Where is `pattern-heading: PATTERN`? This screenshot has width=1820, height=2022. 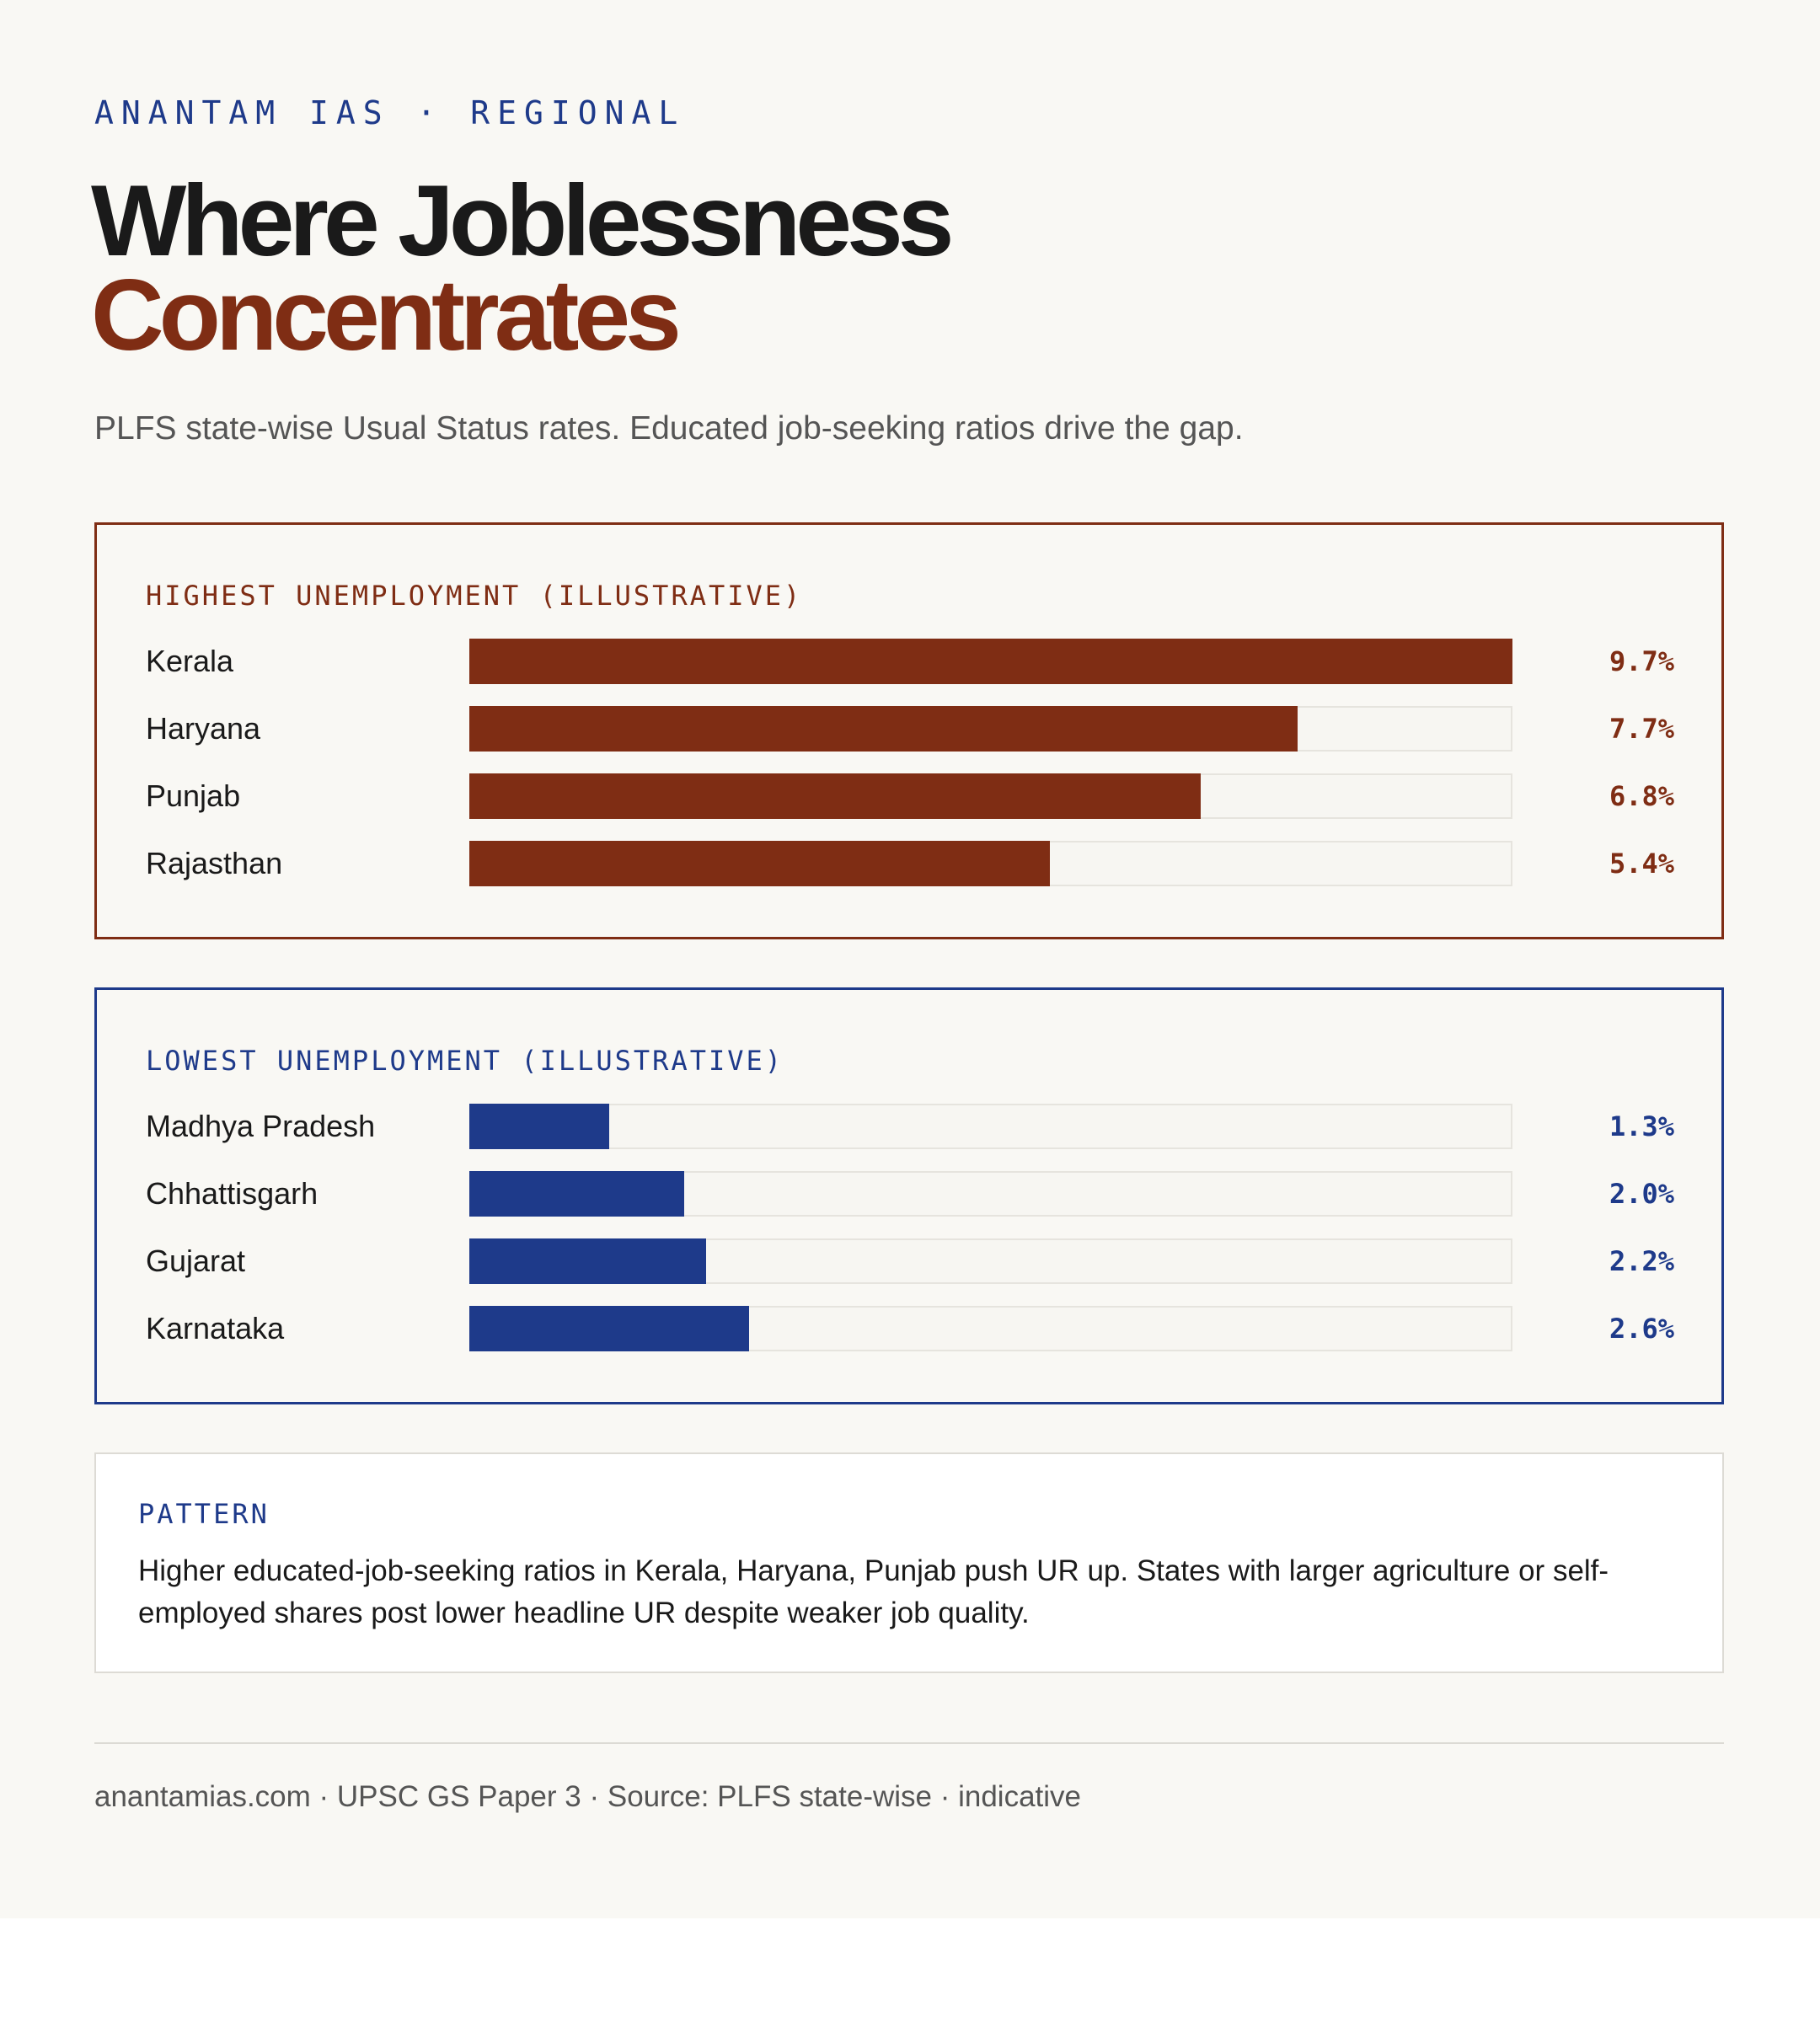 pattern-heading: PATTERN is located at coordinates (204, 1514).